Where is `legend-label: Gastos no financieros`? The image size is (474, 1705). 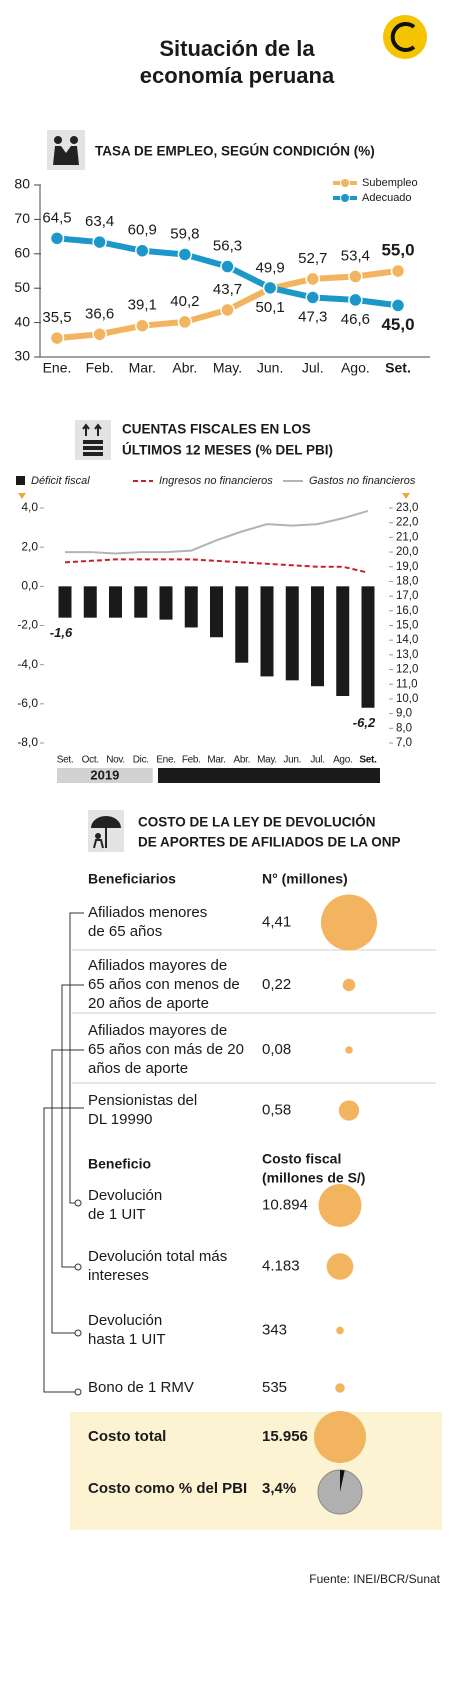 legend-label: Gastos no financieros is located at coordinates (362, 481).